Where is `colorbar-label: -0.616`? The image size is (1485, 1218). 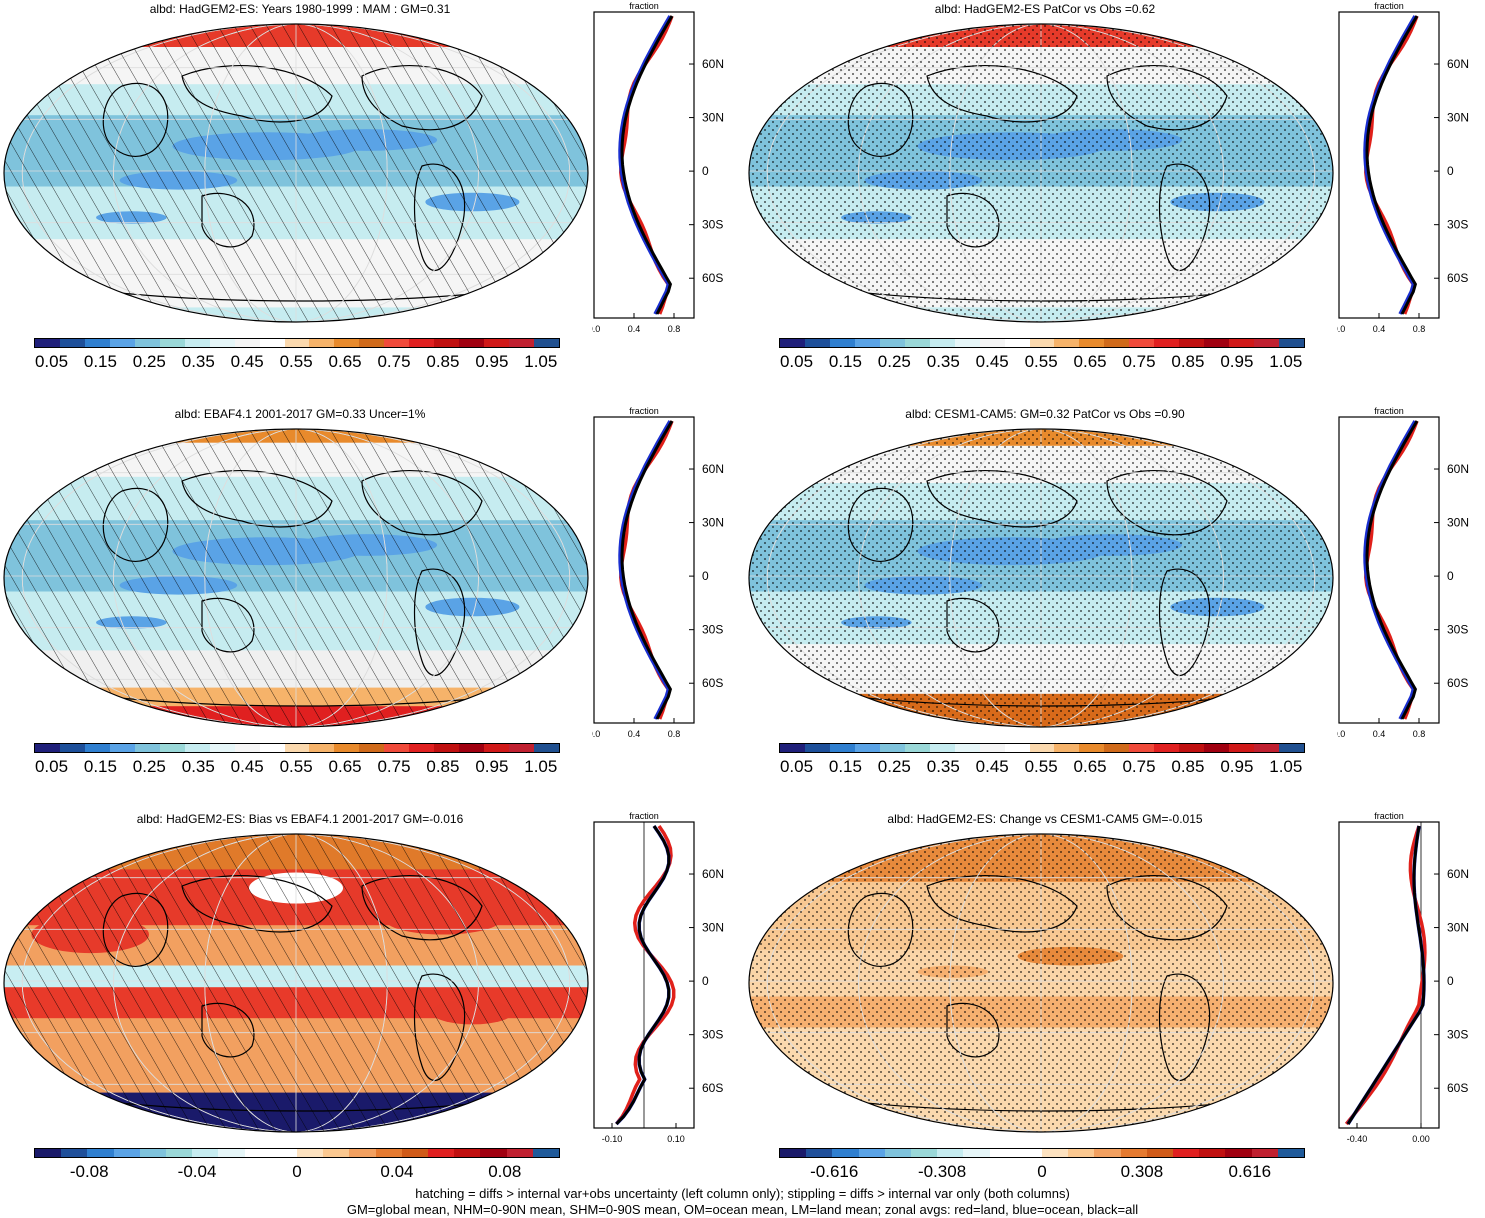
colorbar-label: -0.616 is located at coordinates (834, 1171).